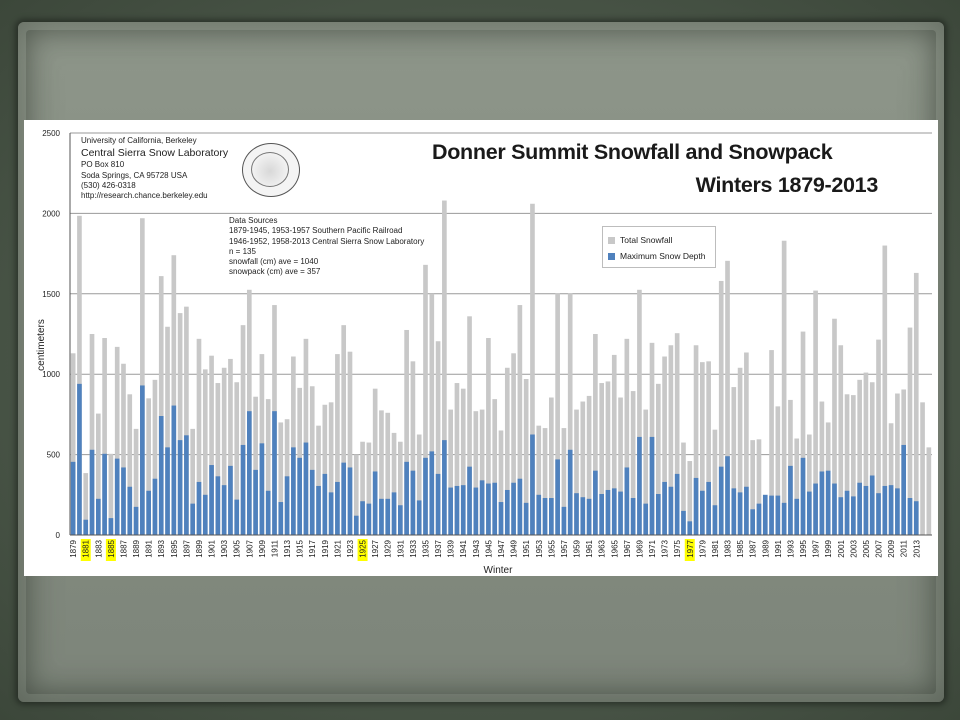 Image resolution: width=960 pixels, height=720 pixels. Describe the element at coordinates (627, 548) in the screenshot. I see `x-tick-label: 1967` at that location.